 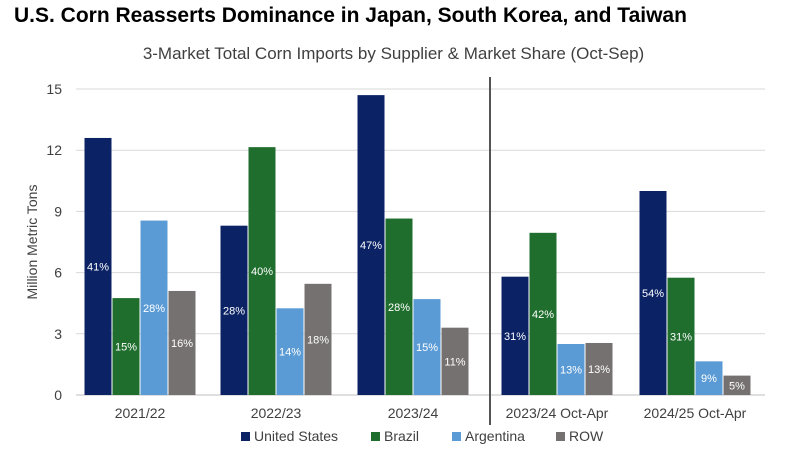 I want to click on data-label: 42%, so click(x=543, y=315).